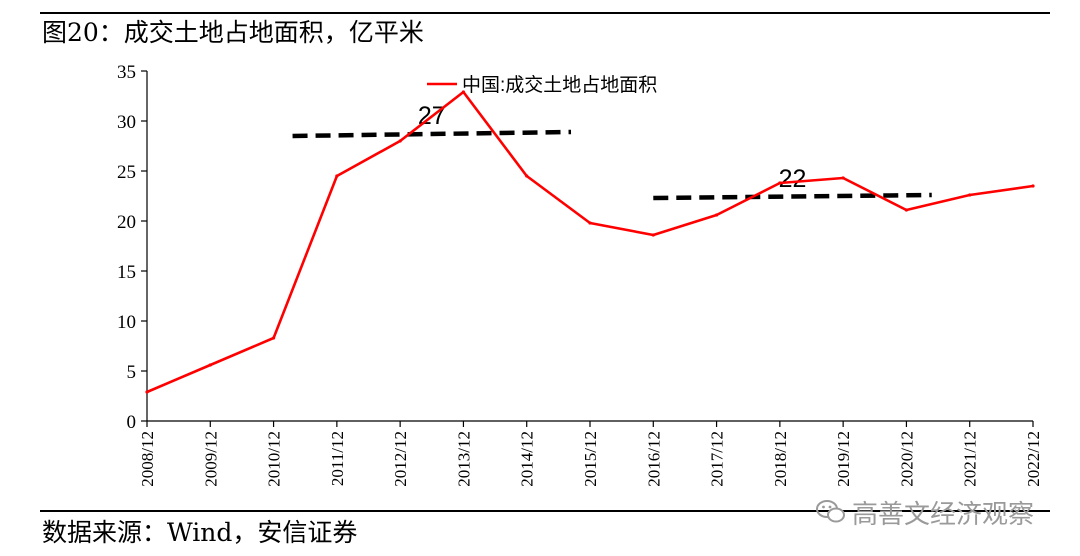 The width and height of the screenshot is (1080, 556). Describe the element at coordinates (545, 511) in the screenshot. I see `bottom-rule` at that location.